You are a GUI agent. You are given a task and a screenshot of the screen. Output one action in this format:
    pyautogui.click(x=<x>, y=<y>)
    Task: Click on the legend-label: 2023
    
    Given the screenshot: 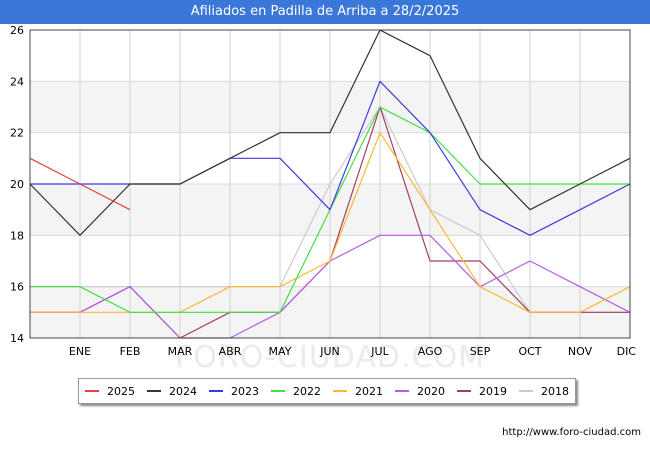 What is the action you would take?
    pyautogui.click(x=245, y=391)
    